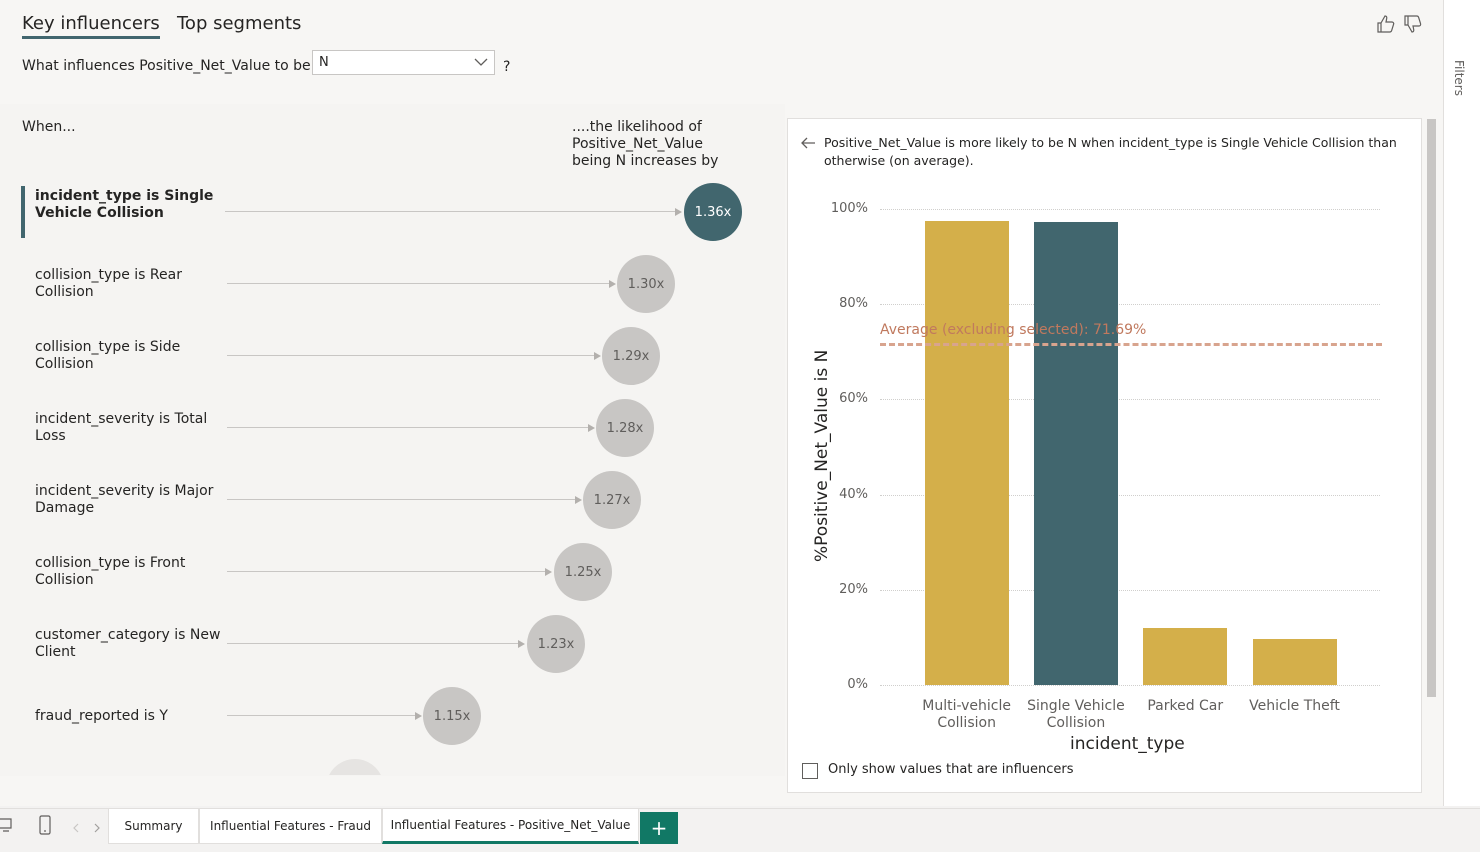  I want to click on influencer-label: incident_severity is Total Loss, so click(121, 427).